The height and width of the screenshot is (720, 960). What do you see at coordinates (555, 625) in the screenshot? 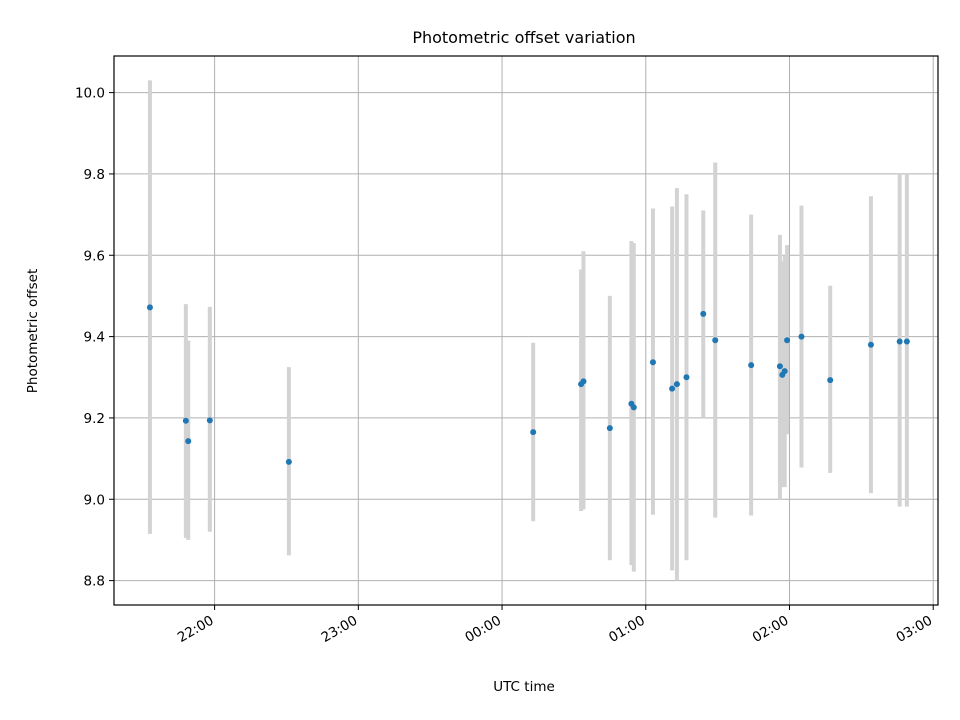
I see `x-axis-ticks: 22:00 23:00 00:00 01:00 02:00 03:00` at bounding box center [555, 625].